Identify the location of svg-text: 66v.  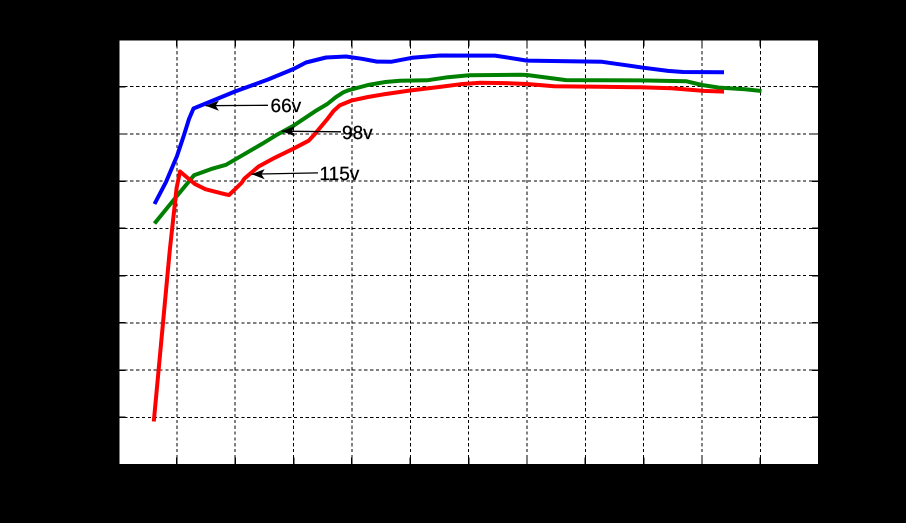
(286, 106).